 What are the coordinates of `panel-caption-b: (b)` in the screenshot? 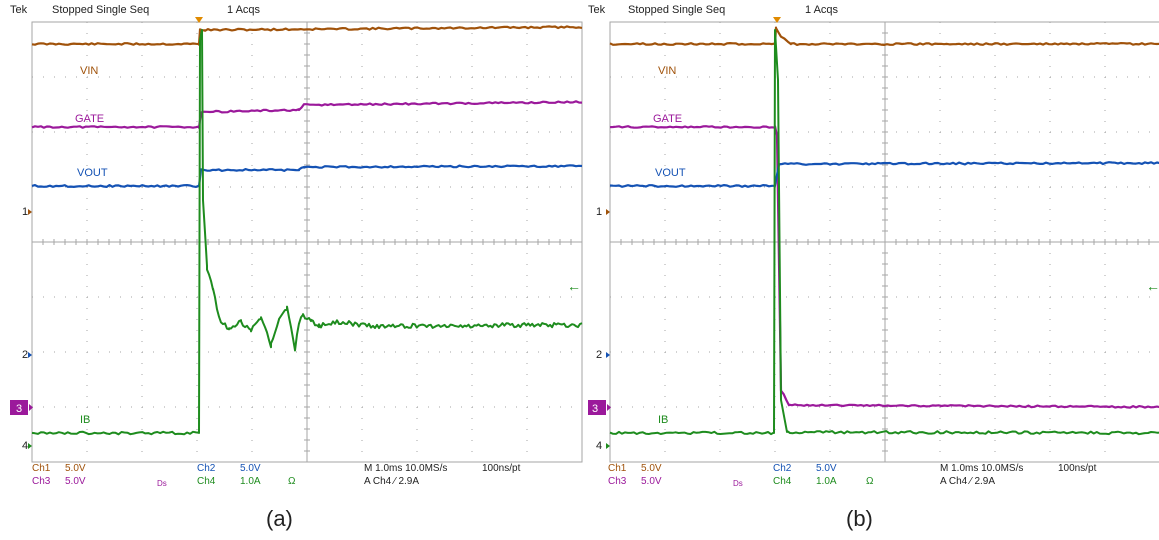 It's located at (859, 518).